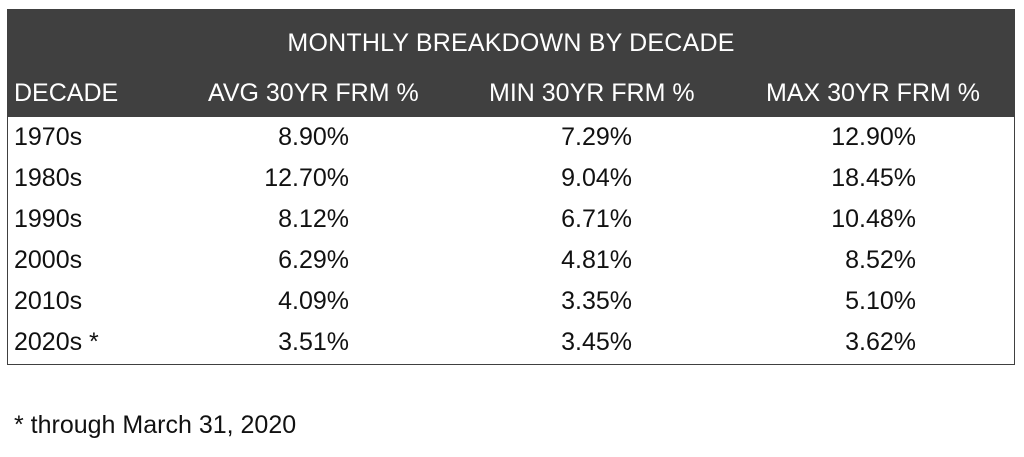  Describe the element at coordinates (880, 260) in the screenshot. I see `cell-max: 8.52%` at that location.